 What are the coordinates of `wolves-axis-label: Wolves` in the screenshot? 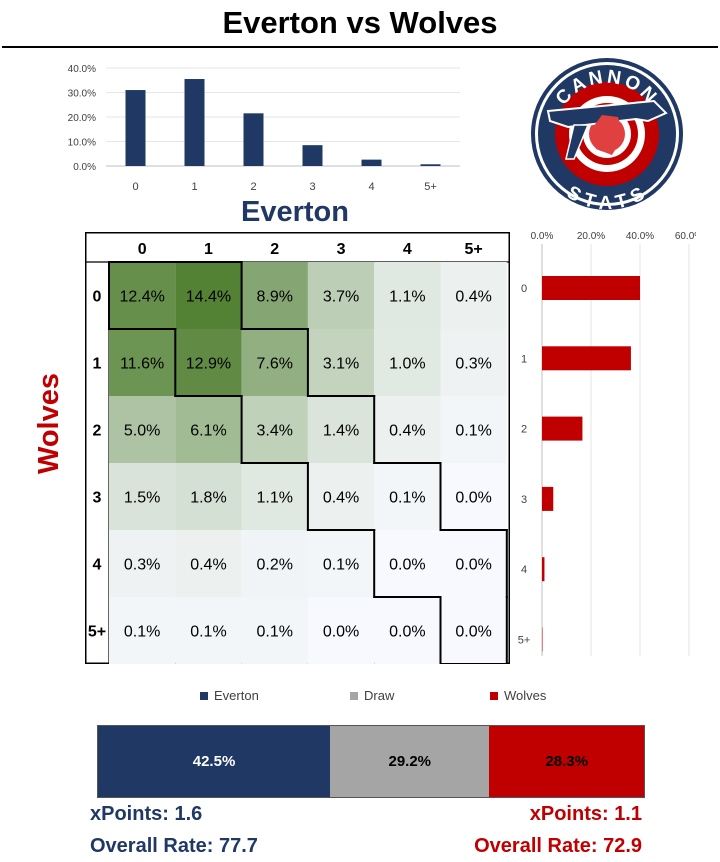 It's located at (49, 423).